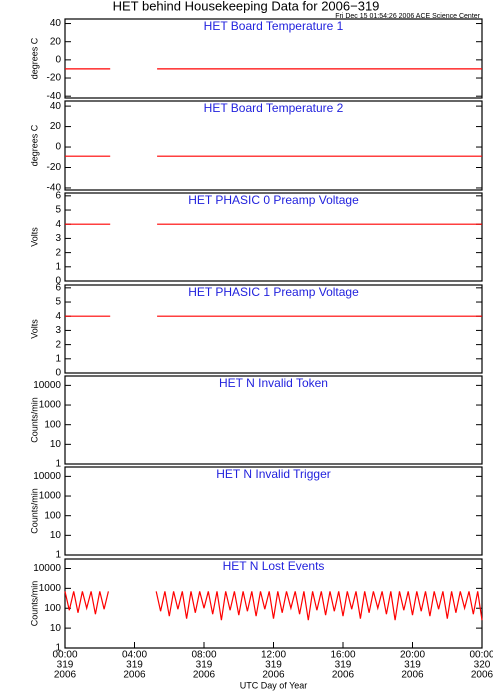  I want to click on x-tick-label: 04:00, so click(134, 655).